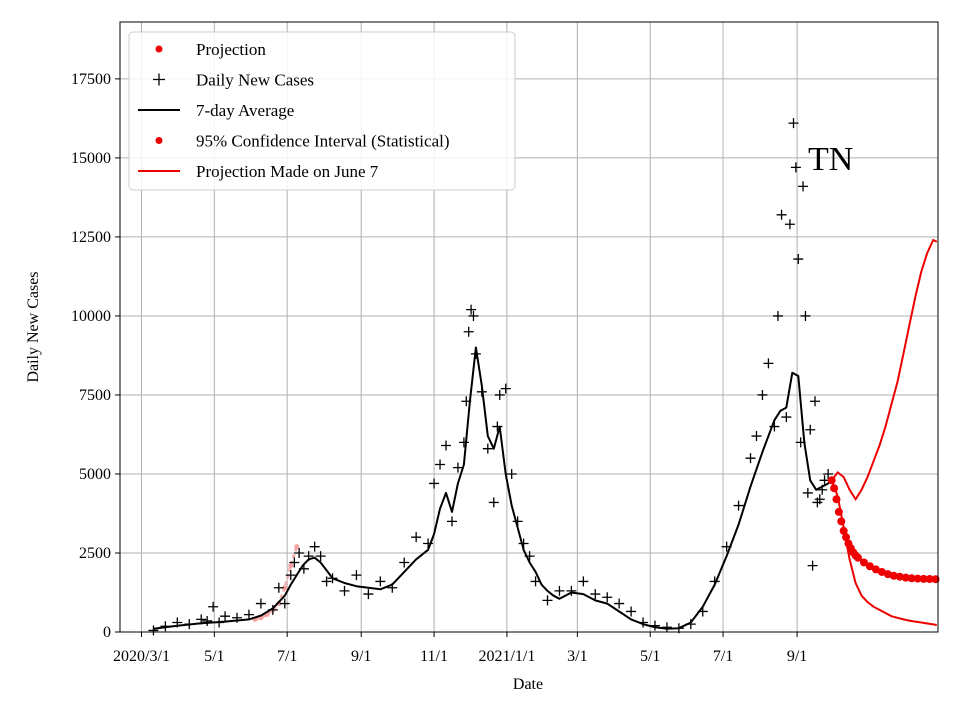 Image resolution: width=960 pixels, height=720 pixels. I want to click on state-annotation: TN, so click(830, 159).